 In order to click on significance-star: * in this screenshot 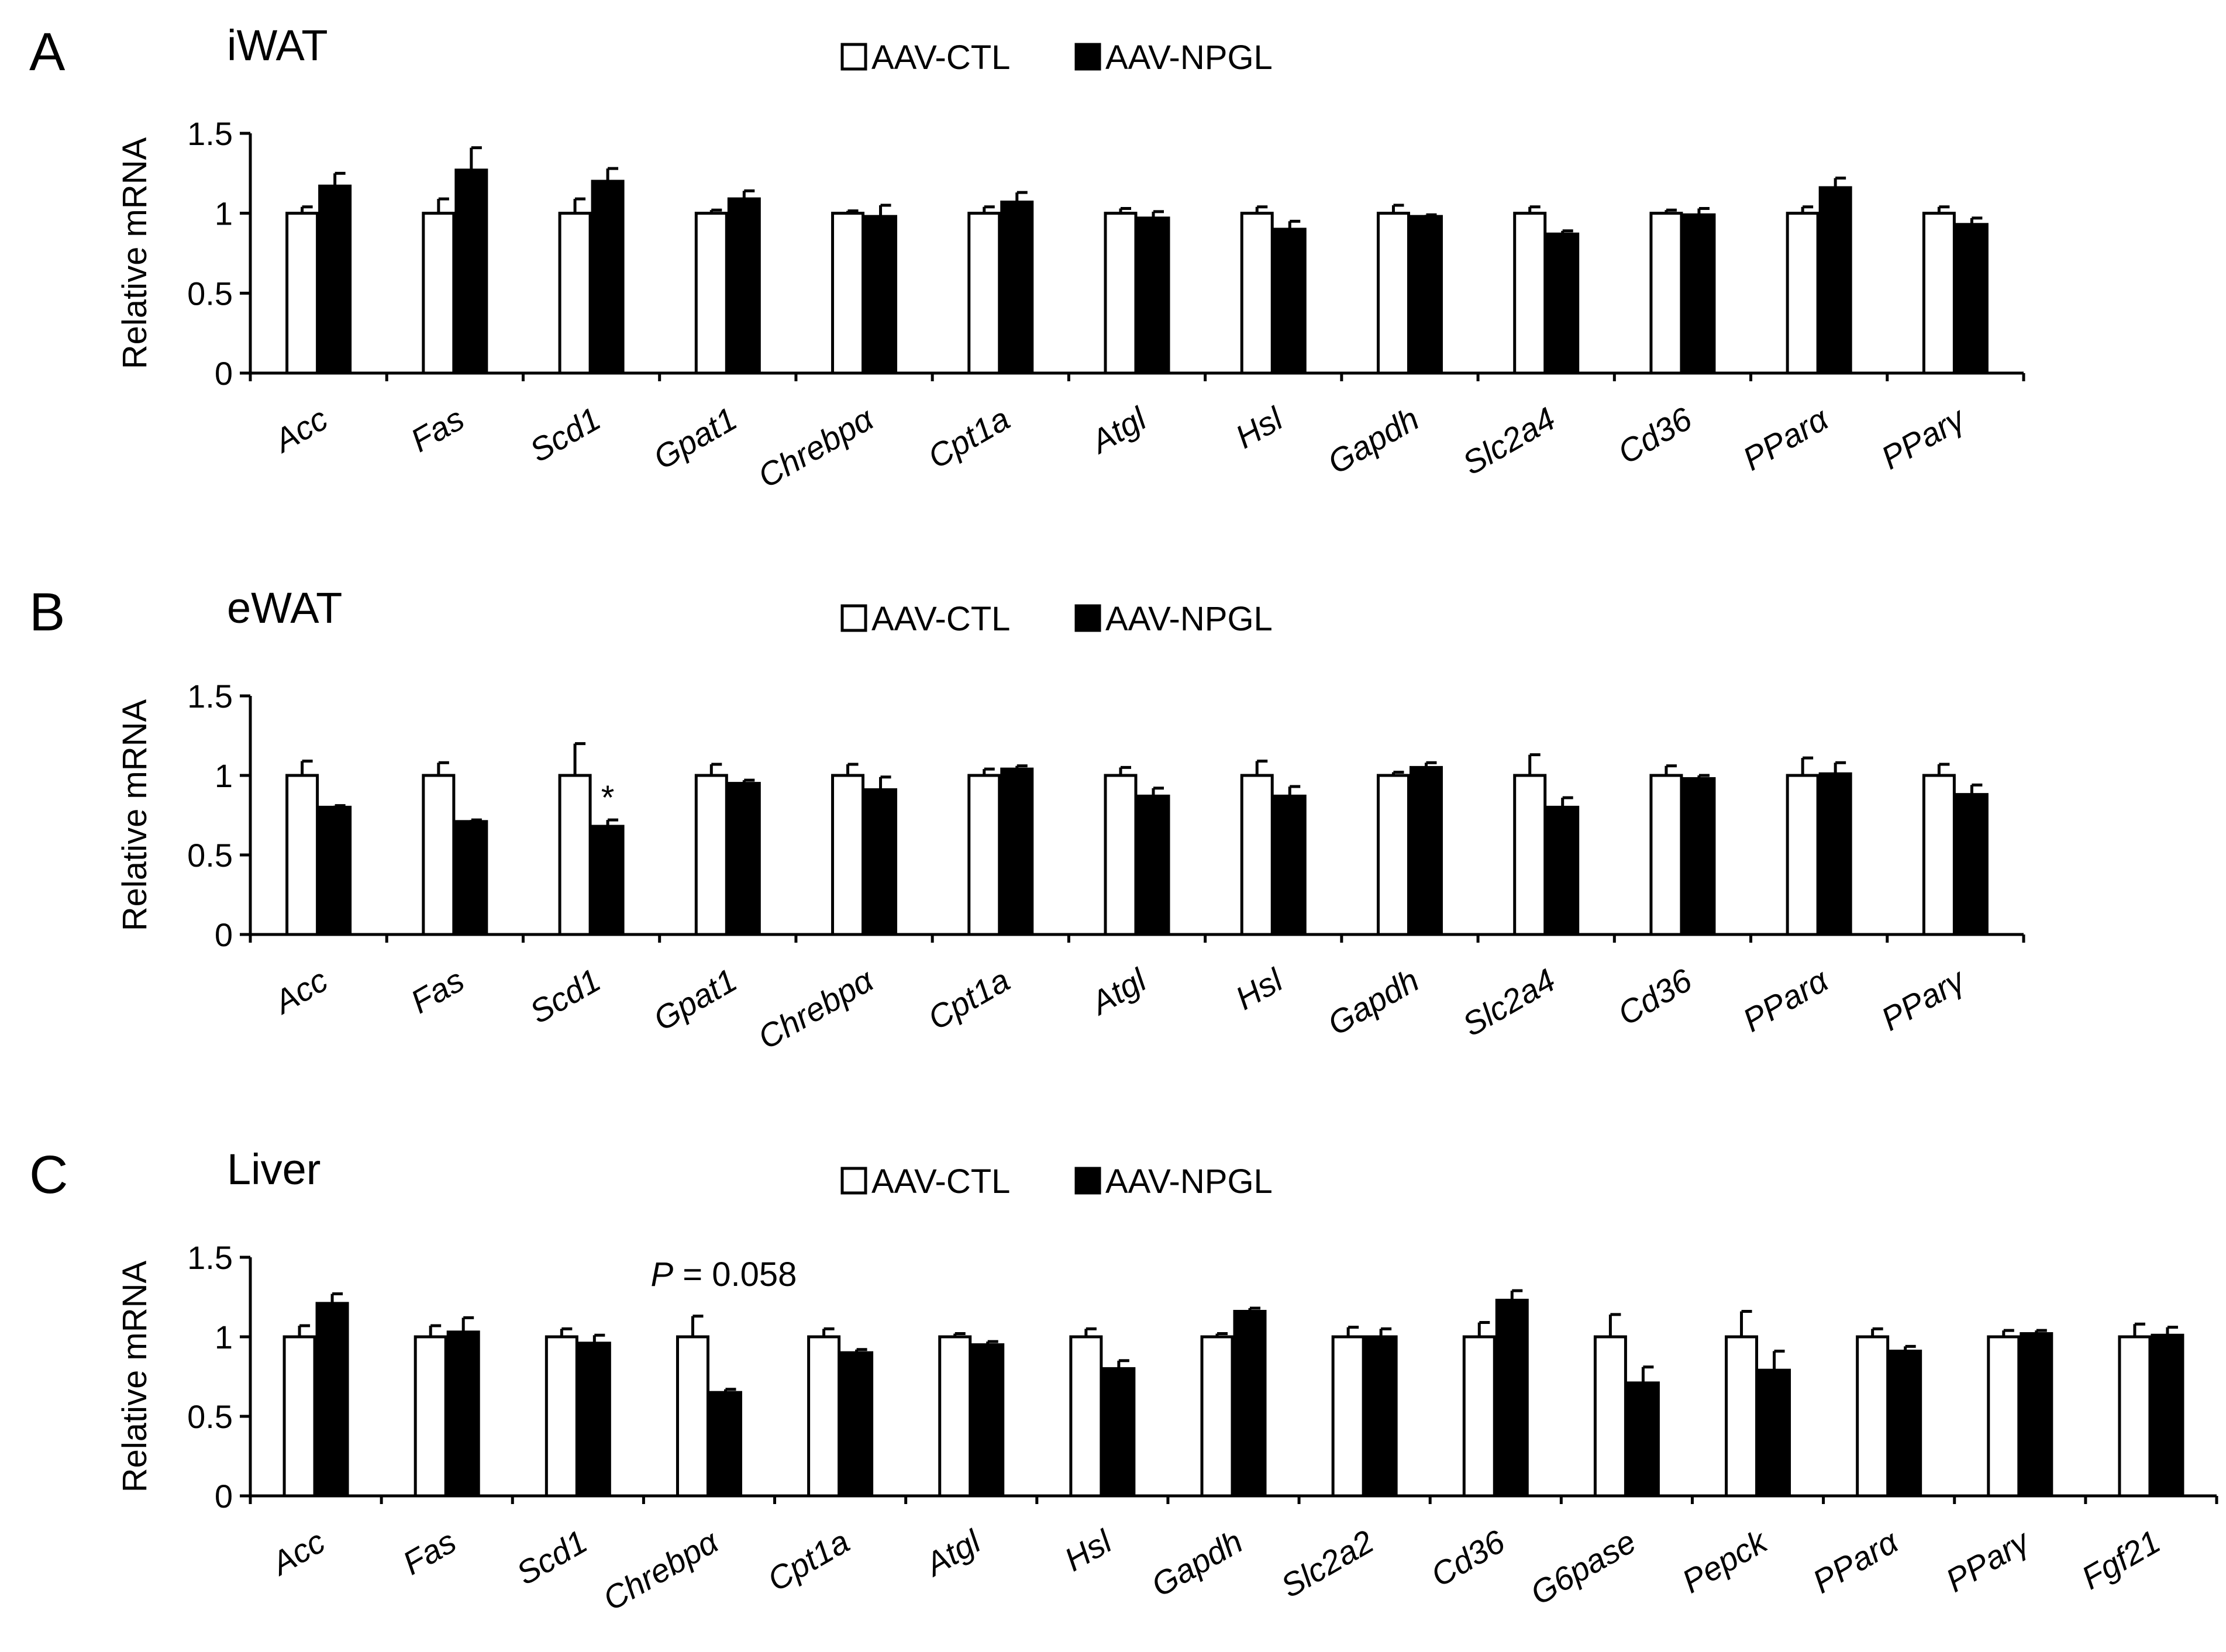, I will do `click(608, 798)`.